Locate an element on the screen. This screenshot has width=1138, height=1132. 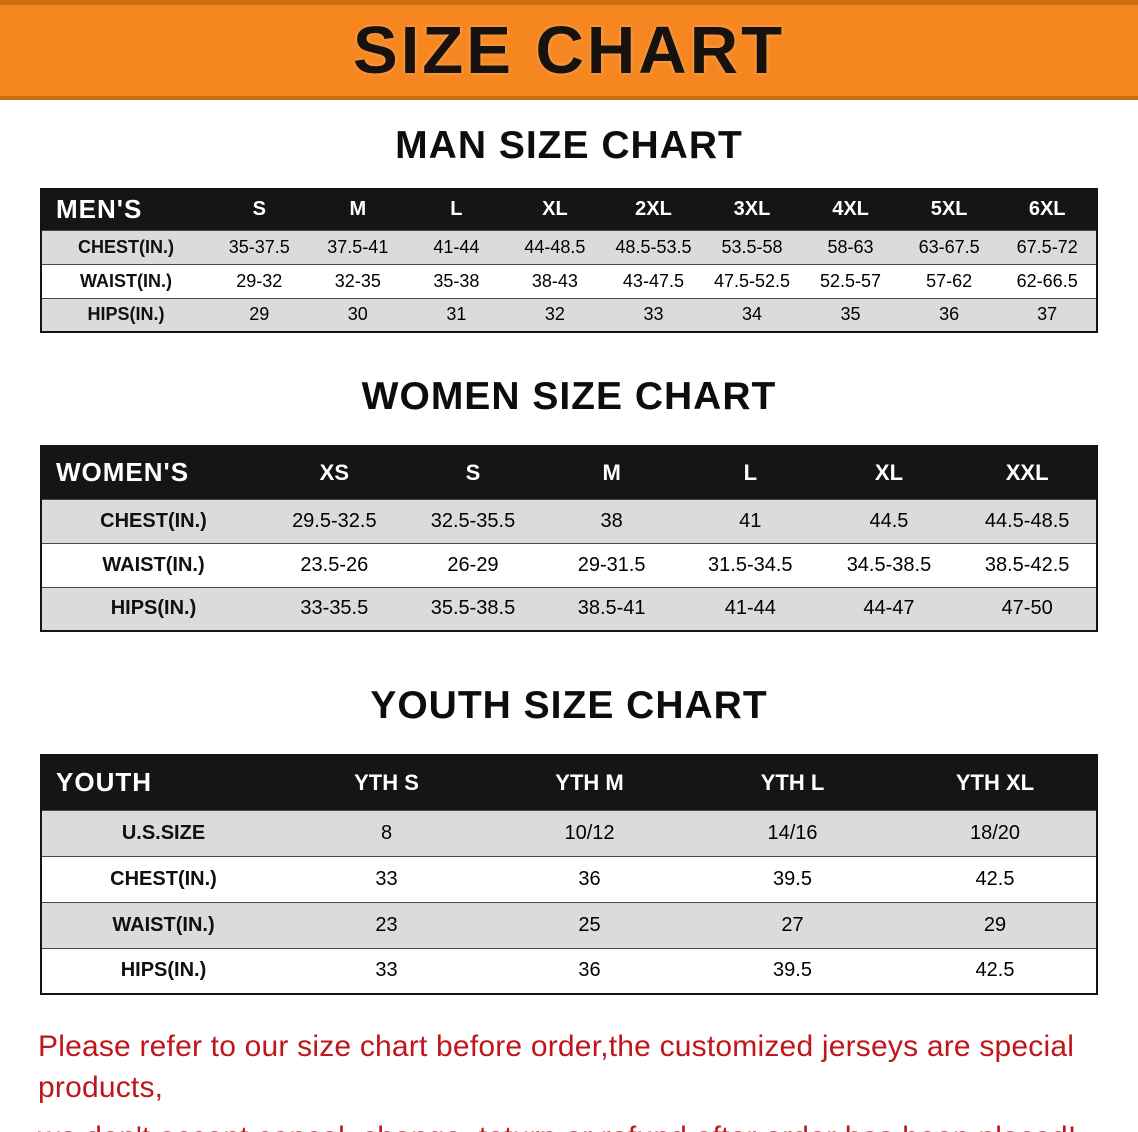
table-title-cell: YOUTH is located at coordinates (104, 782).